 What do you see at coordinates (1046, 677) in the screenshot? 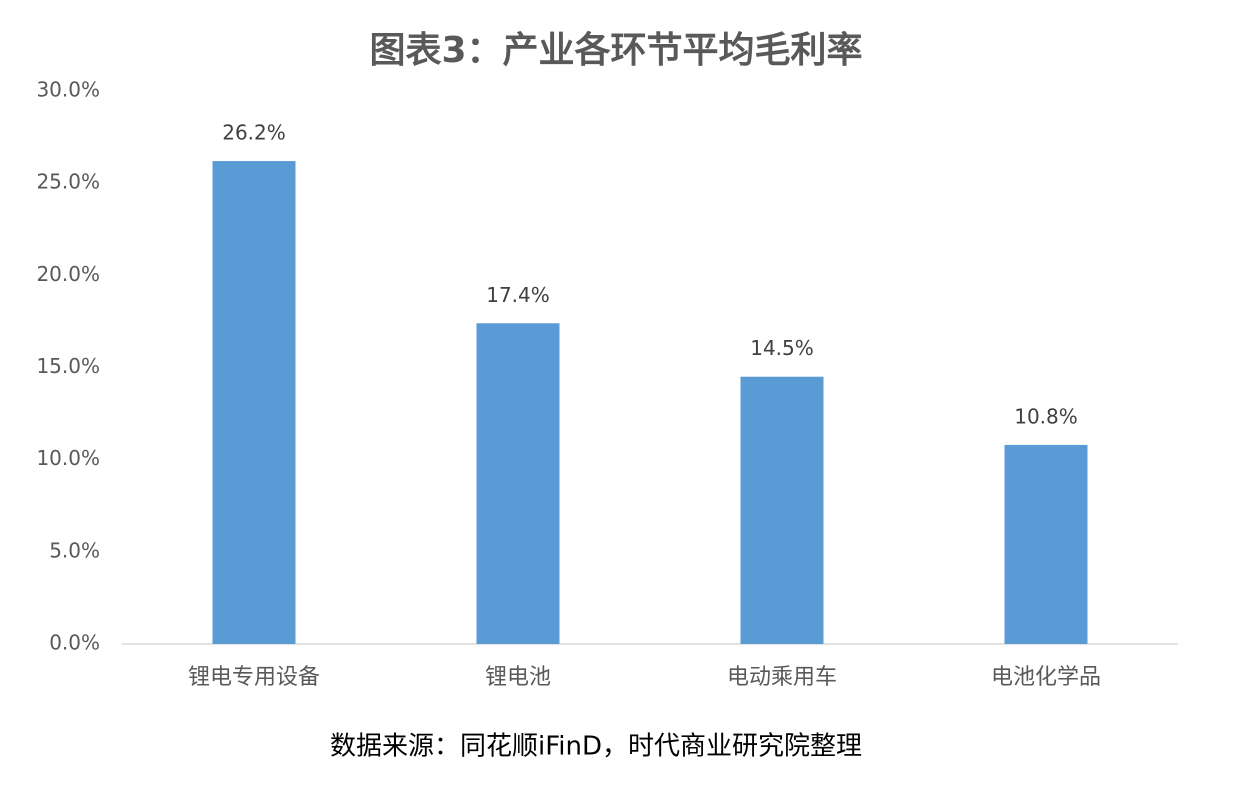
I see `x-tick-label: 电池化学品` at bounding box center [1046, 677].